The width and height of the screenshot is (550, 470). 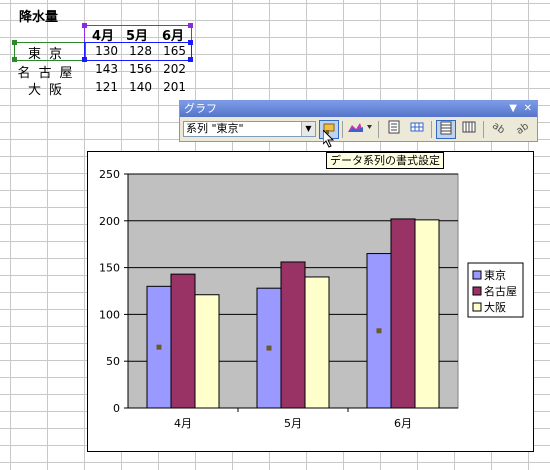 What do you see at coordinates (84, 59) in the screenshot?
I see `blue-handle-bl` at bounding box center [84, 59].